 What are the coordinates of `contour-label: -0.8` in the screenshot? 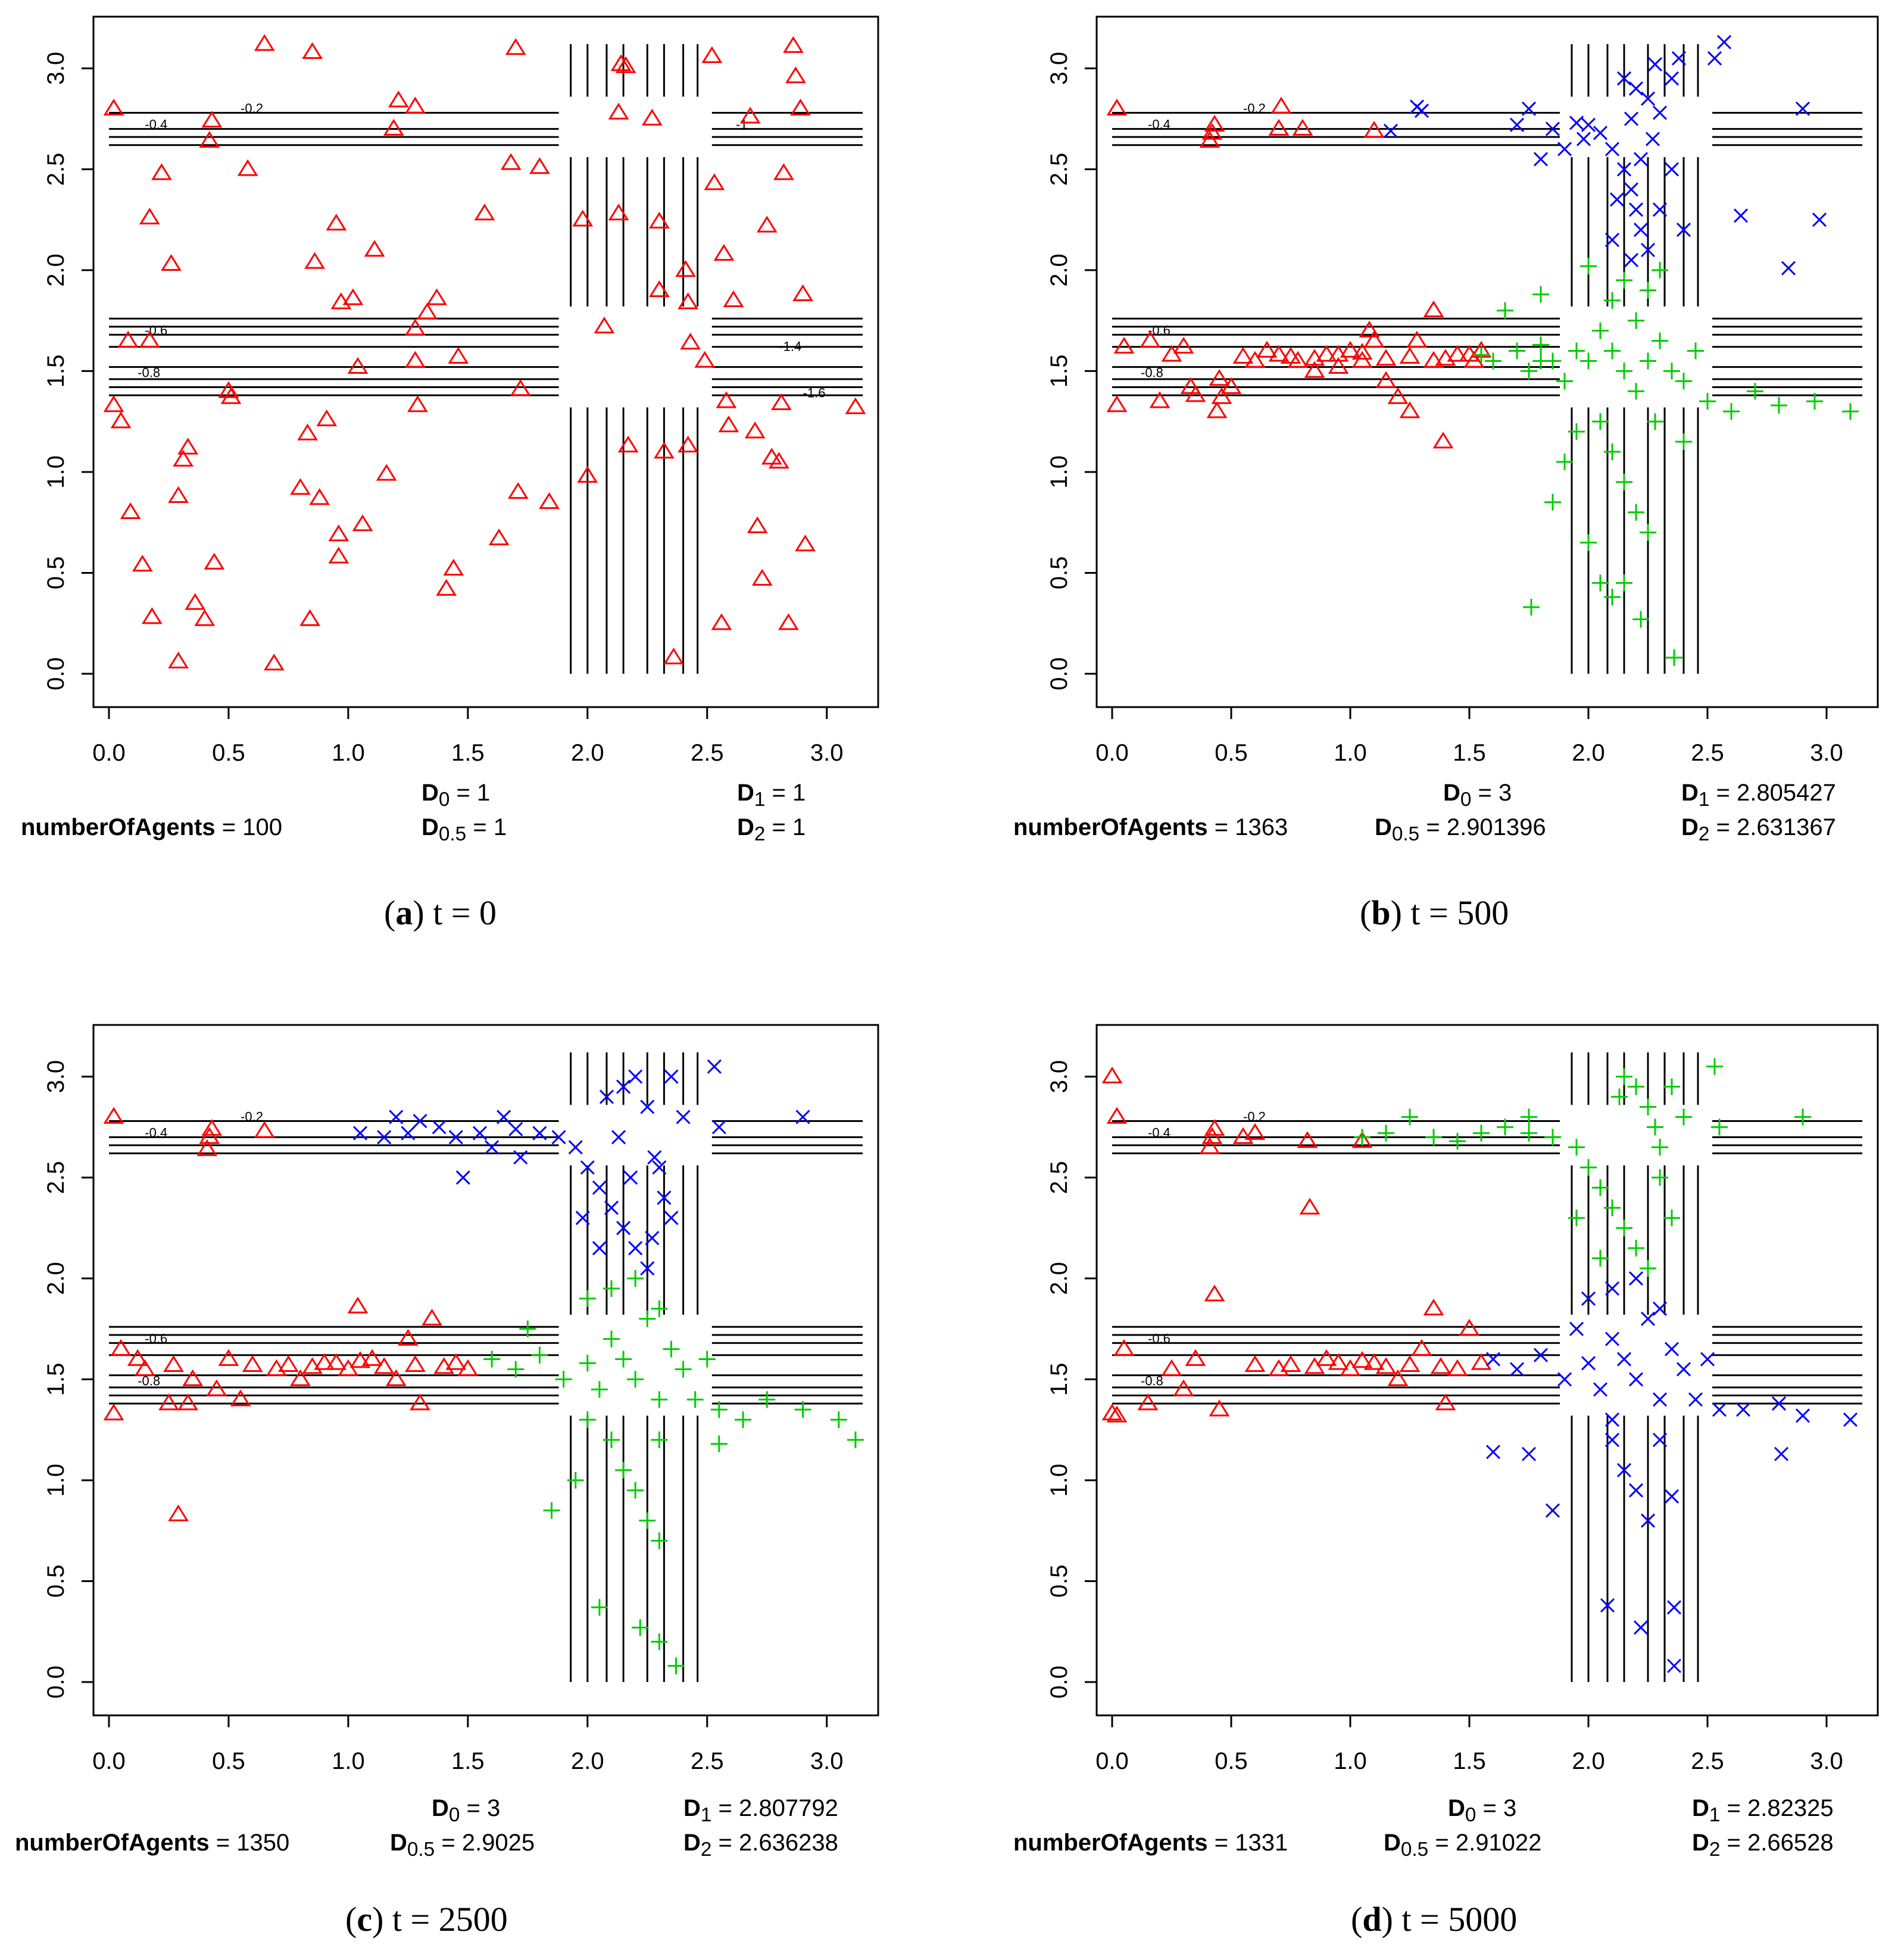 It's located at (149, 373).